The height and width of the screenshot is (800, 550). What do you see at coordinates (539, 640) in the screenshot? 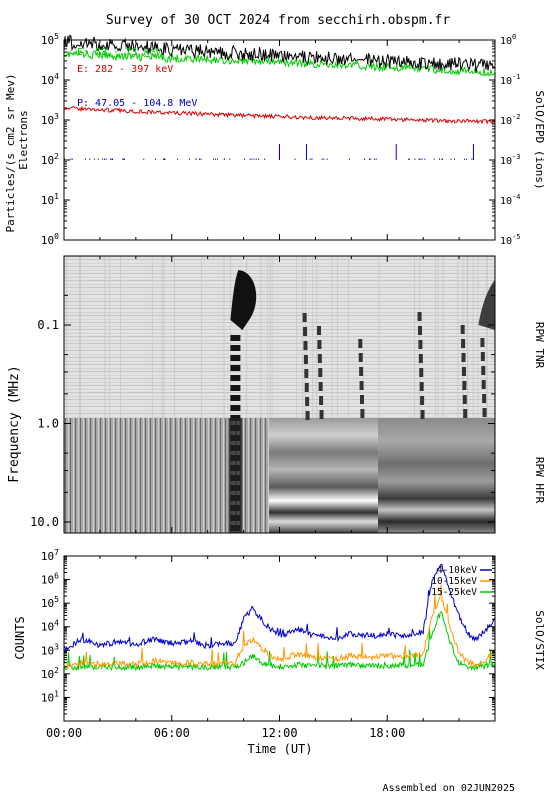
I see `stix-ylabel-right: SolO/STIX` at bounding box center [539, 640].